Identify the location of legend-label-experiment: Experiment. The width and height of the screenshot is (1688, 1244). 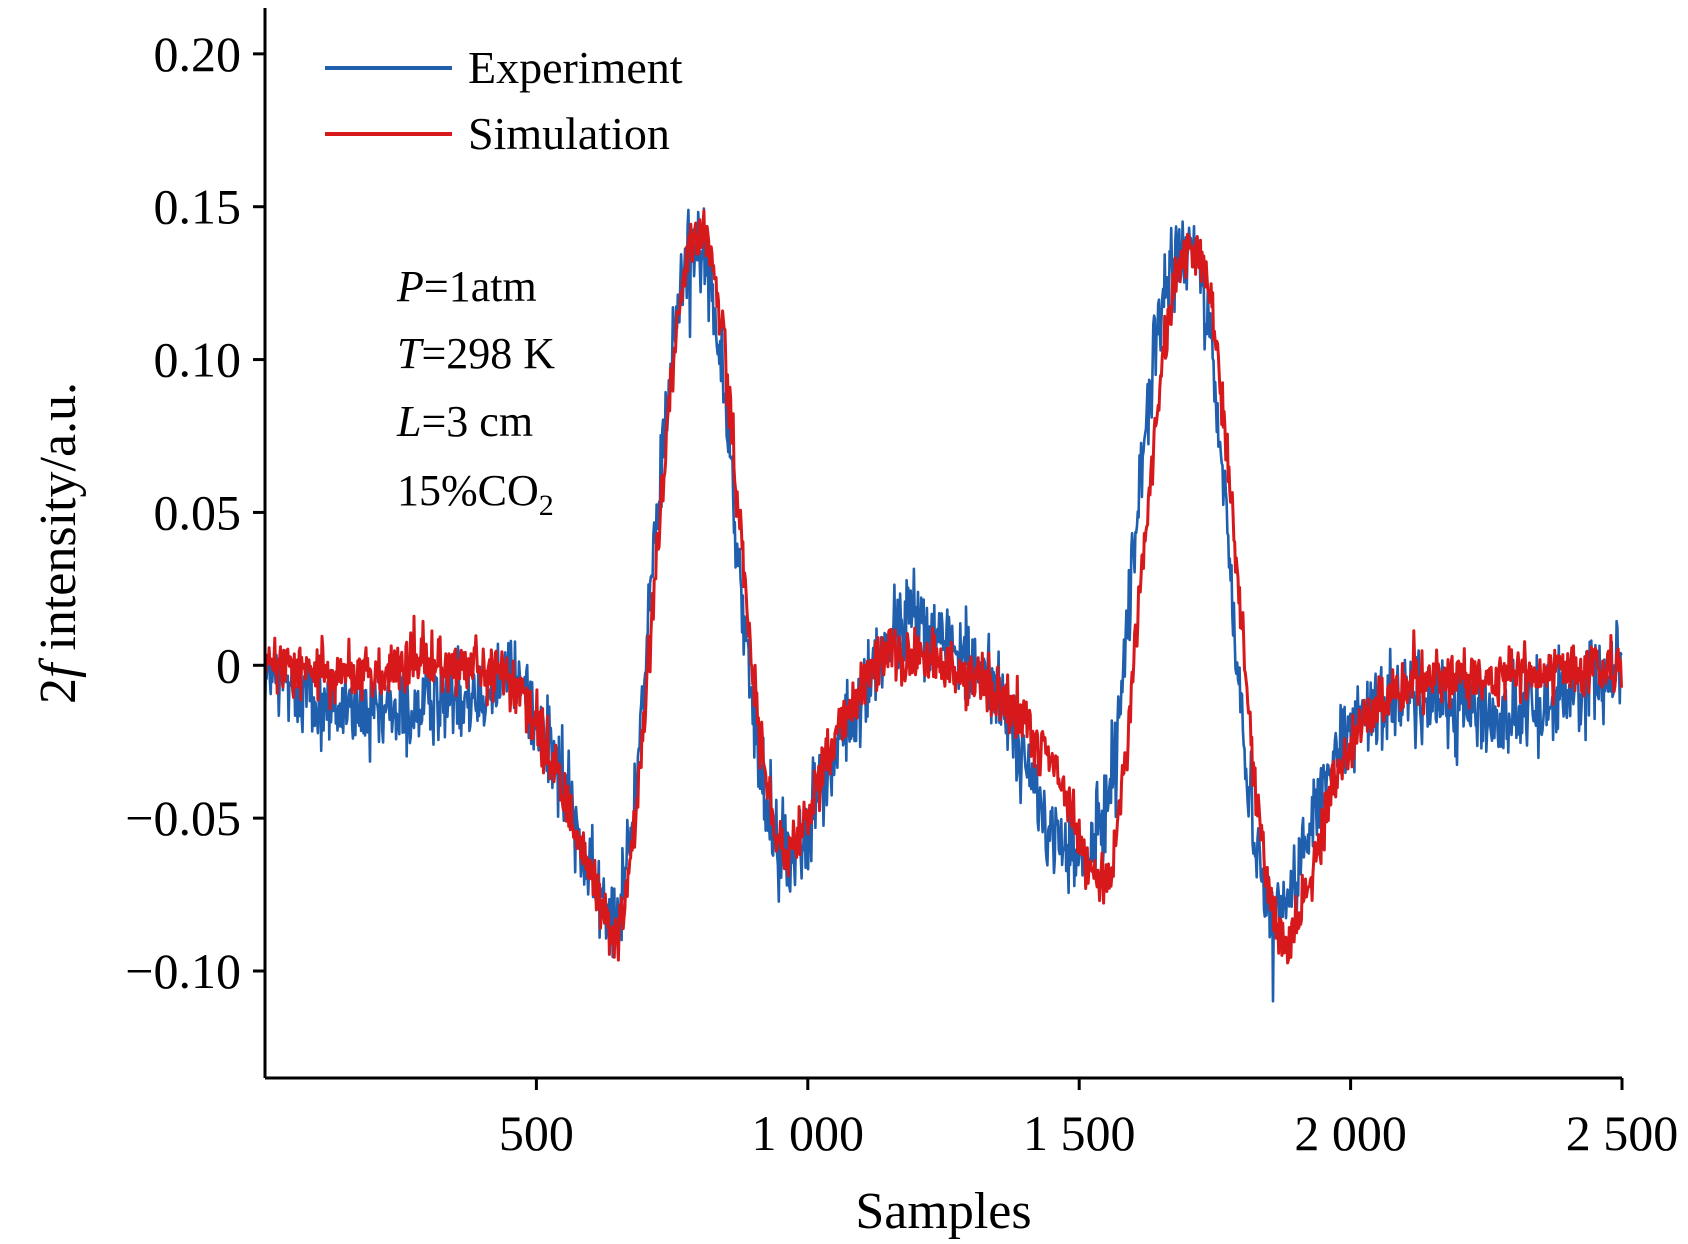
(575, 67).